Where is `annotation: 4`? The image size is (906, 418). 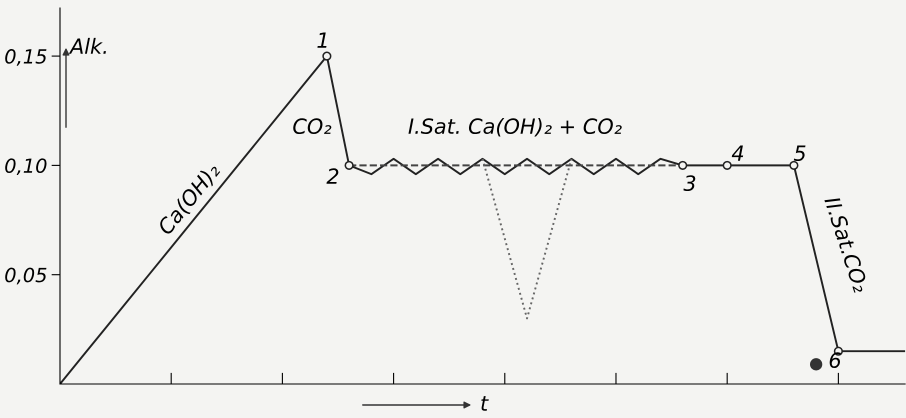
annotation: 4 is located at coordinates (738, 153).